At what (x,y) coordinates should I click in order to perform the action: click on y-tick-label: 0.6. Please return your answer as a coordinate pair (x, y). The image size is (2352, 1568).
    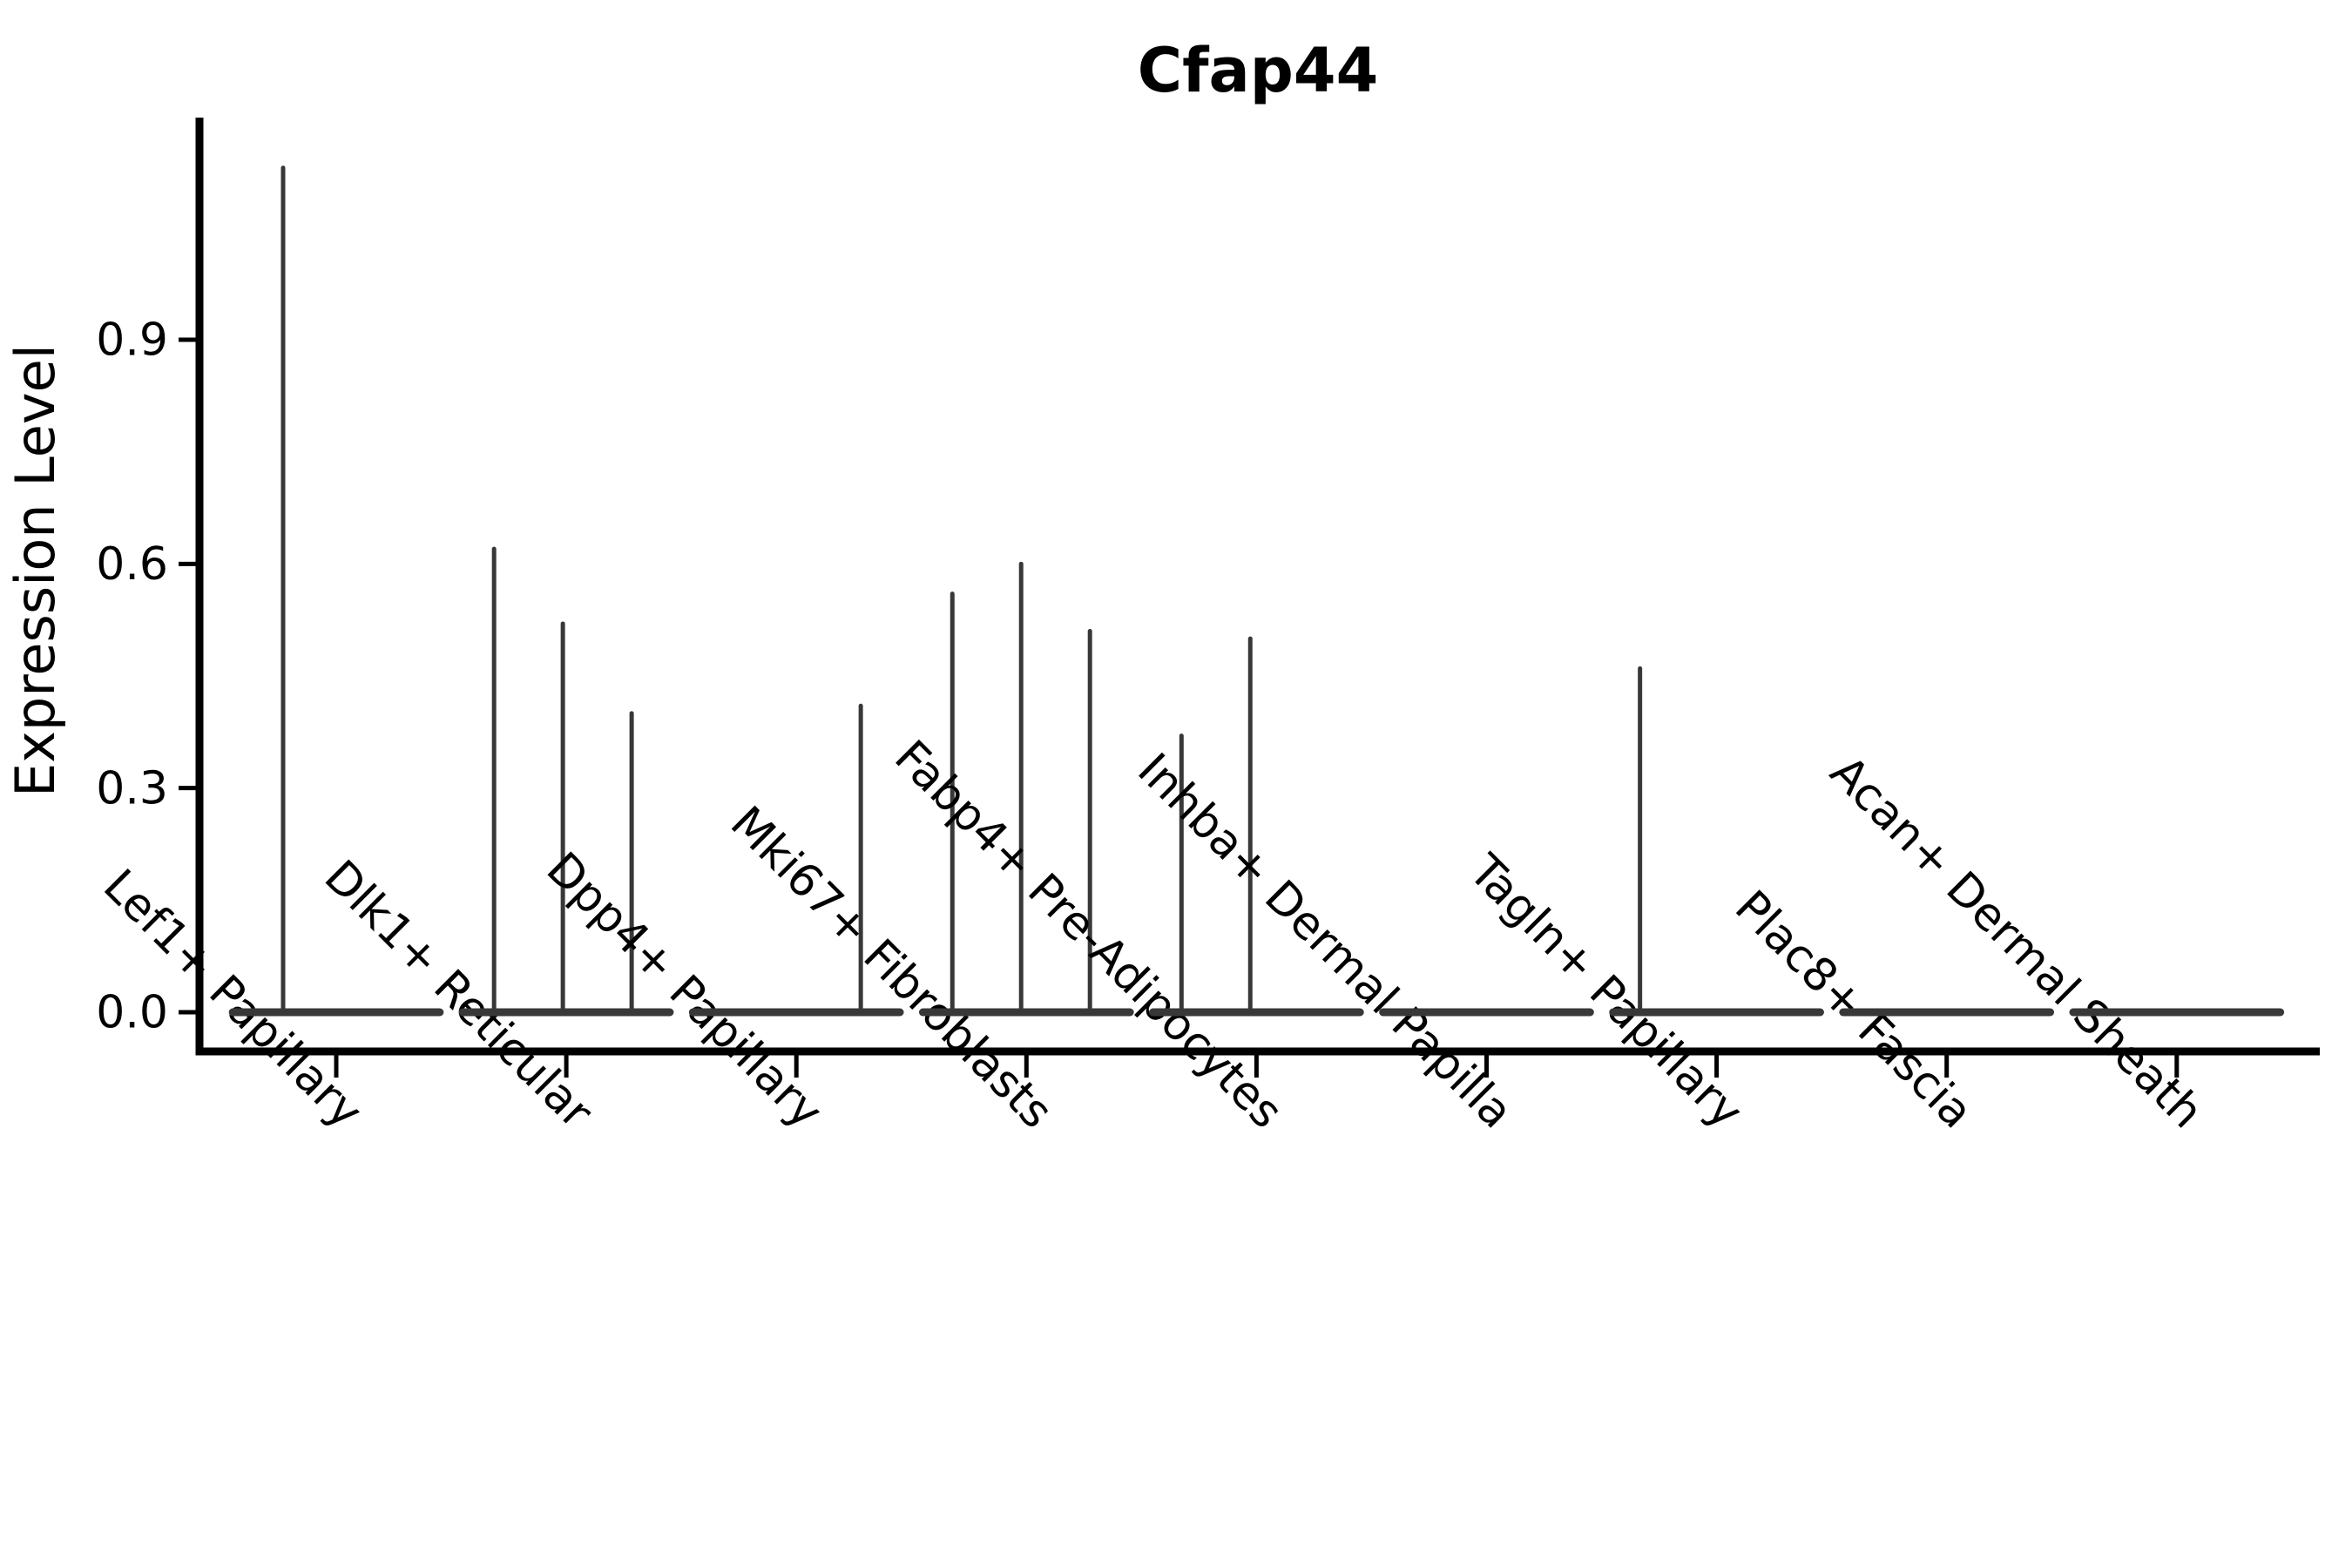
    Looking at the image, I should click on (132, 564).